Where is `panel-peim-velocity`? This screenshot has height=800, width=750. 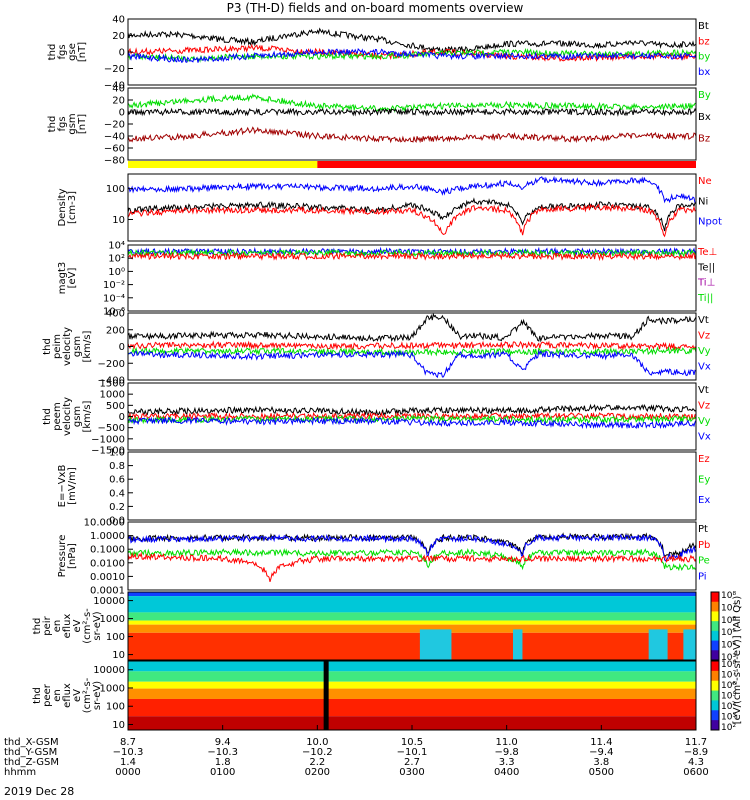
panel-peim-velocity is located at coordinates (412, 346).